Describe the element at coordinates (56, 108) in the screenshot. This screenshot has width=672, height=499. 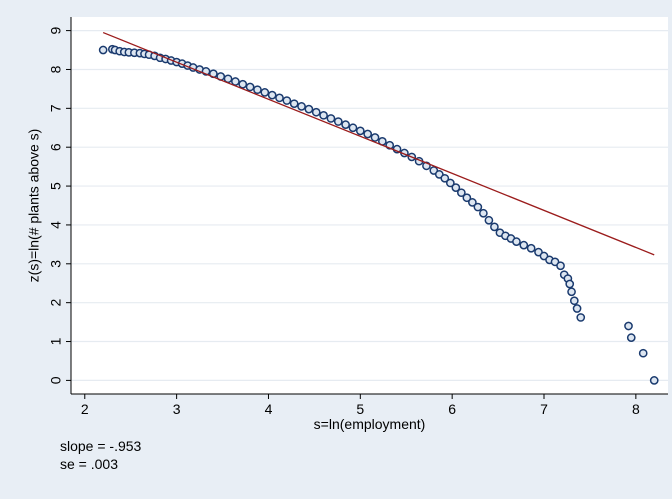
I see `y-tick-label: 7` at that location.